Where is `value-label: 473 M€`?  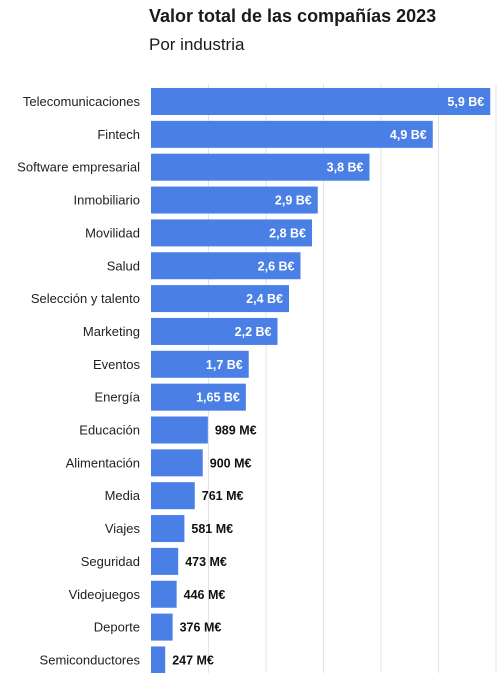 value-label: 473 M€ is located at coordinates (206, 562).